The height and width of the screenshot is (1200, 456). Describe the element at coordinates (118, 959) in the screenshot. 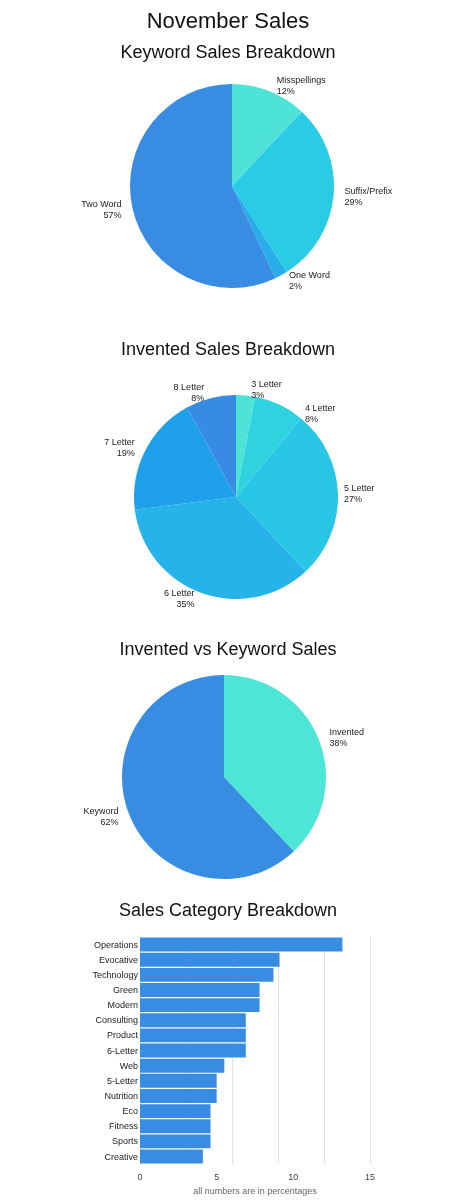

I see `y-tick-label: Evocative` at that location.